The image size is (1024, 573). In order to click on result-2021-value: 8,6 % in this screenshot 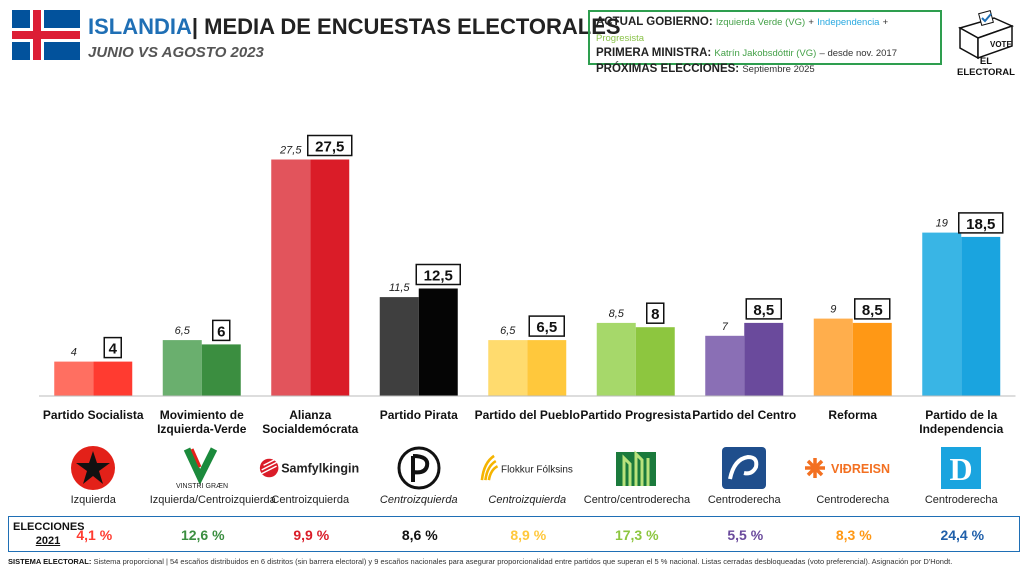, I will do `click(419, 535)`.